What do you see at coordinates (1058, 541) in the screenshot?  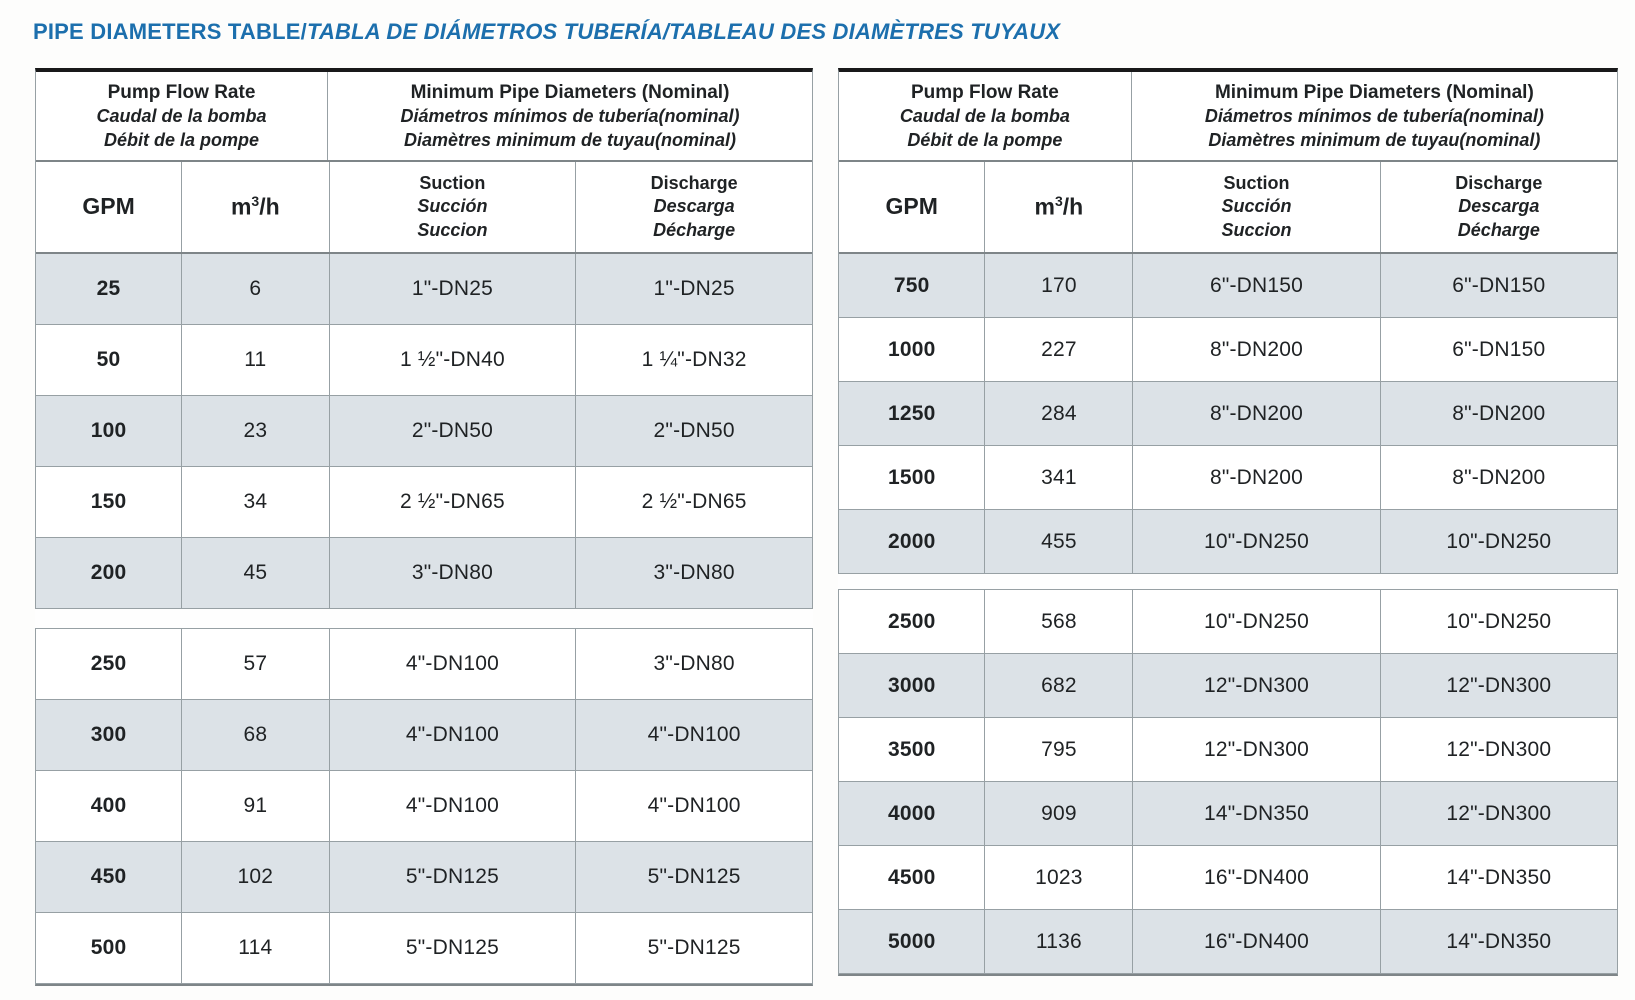 I see `cell-m3h: 455` at bounding box center [1058, 541].